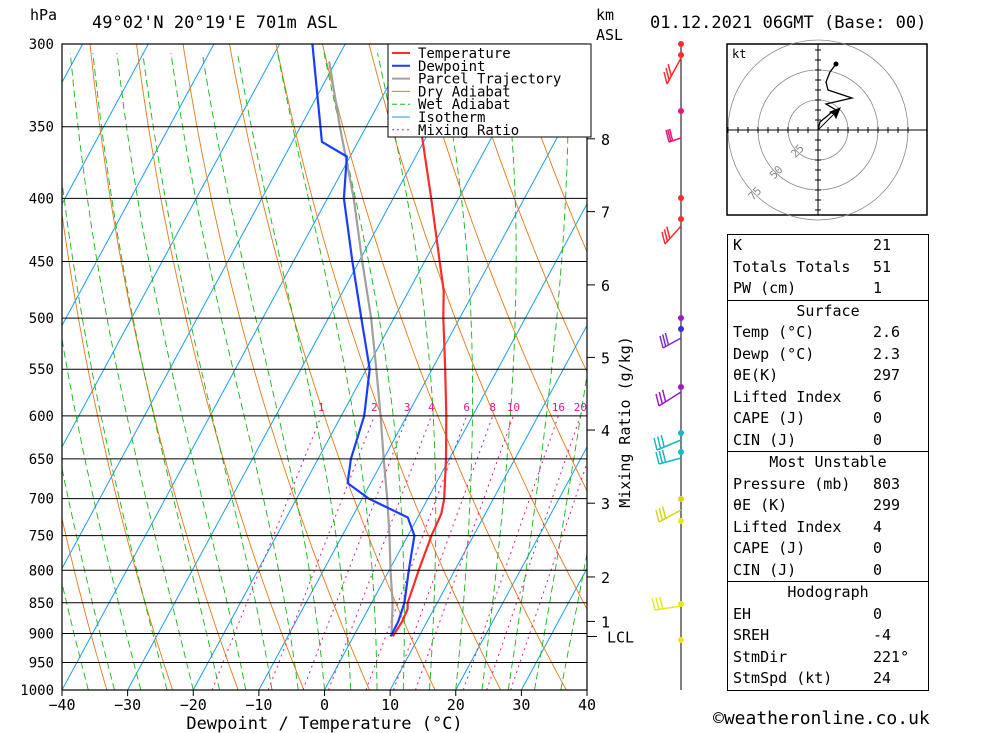  Describe the element at coordinates (489, 90) in the screenshot. I see `legend-box` at that location.